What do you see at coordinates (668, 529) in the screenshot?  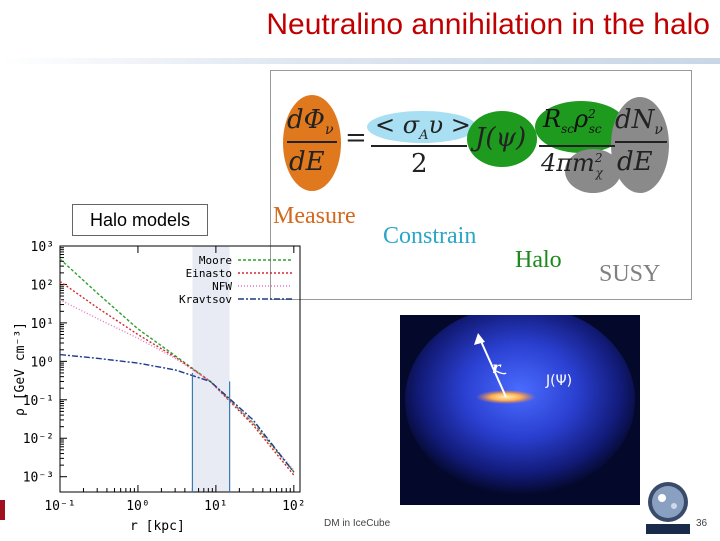 I see `logo-banner` at bounding box center [668, 529].